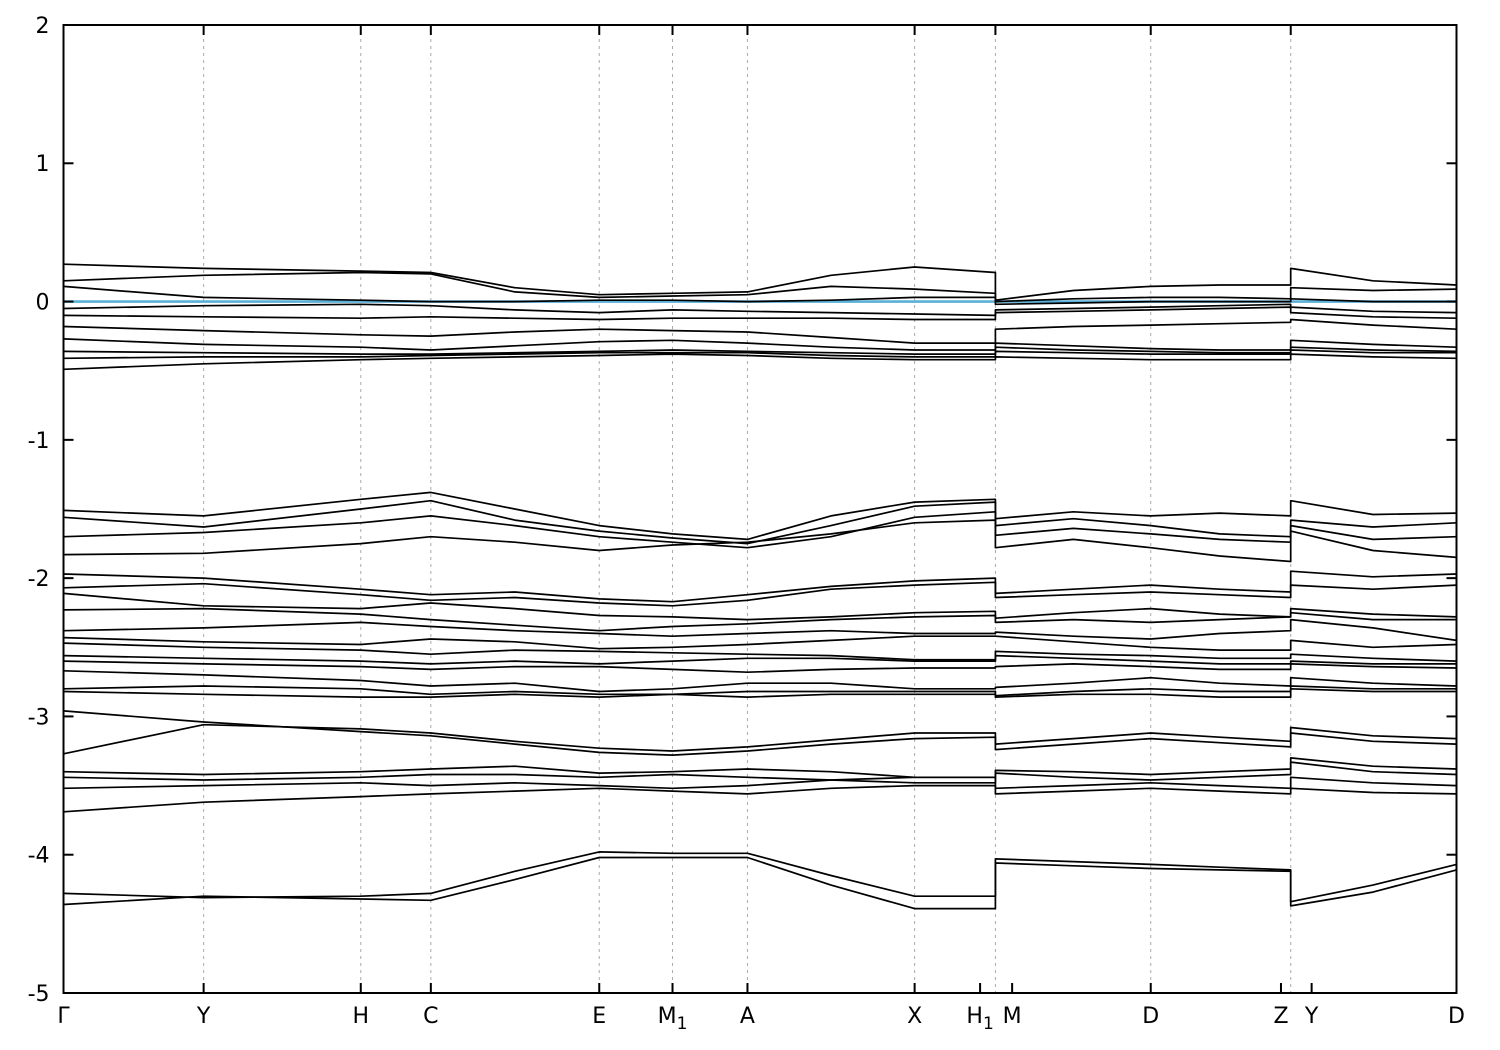  I want to click on k-point-label: E, so click(599, 1016).